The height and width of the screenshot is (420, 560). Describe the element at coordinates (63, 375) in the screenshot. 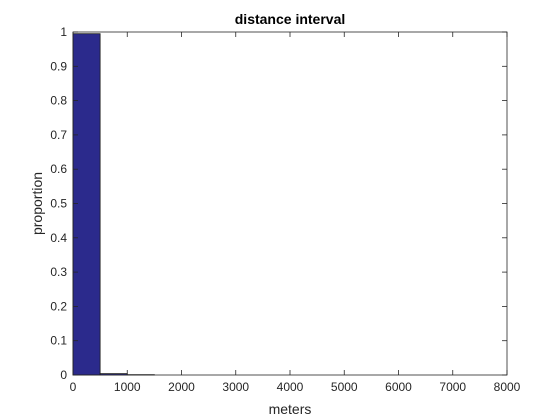

I see `y-tick-label-0: 0` at that location.